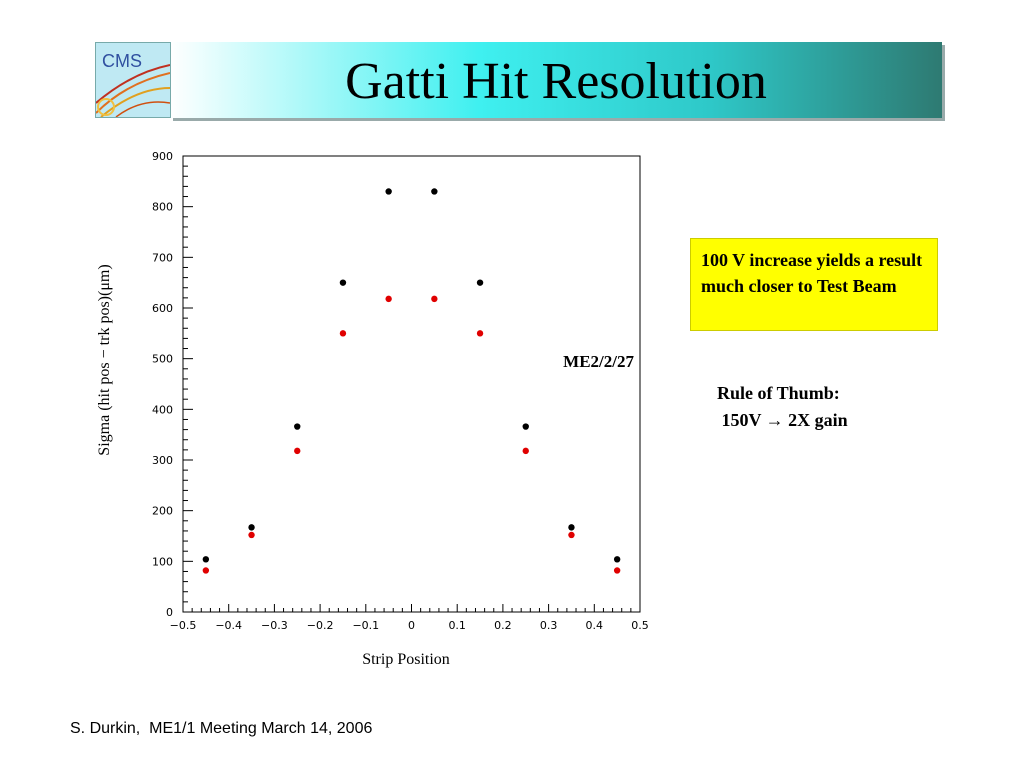 The image size is (1024, 768). Describe the element at coordinates (162, 257) in the screenshot. I see `y-tick-label: 700` at that location.